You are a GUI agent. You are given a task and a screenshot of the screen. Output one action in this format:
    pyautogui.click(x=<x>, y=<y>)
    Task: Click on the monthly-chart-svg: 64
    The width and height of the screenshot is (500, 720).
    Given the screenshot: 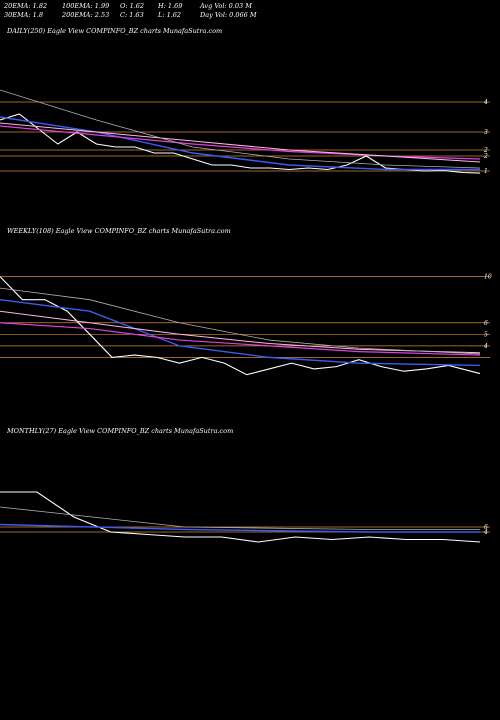 What is the action you would take?
    pyautogui.click(x=245, y=517)
    